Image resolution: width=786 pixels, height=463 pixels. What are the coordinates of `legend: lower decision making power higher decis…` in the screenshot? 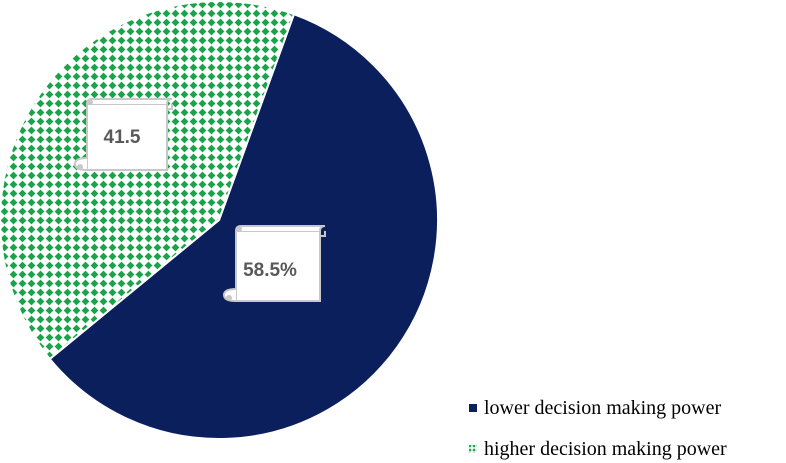 It's located at (598, 428).